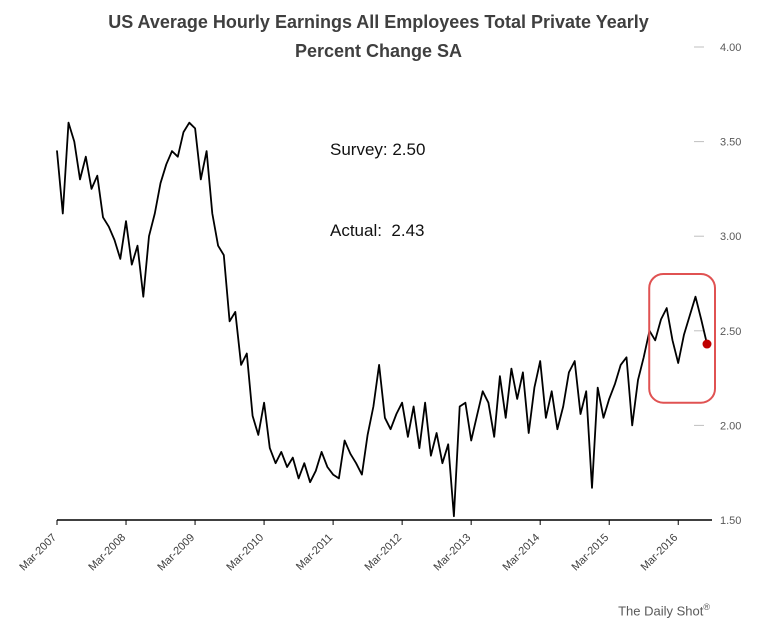 This screenshot has width=757, height=638. What do you see at coordinates (682, 338) in the screenshot?
I see `highlight-box` at bounding box center [682, 338].